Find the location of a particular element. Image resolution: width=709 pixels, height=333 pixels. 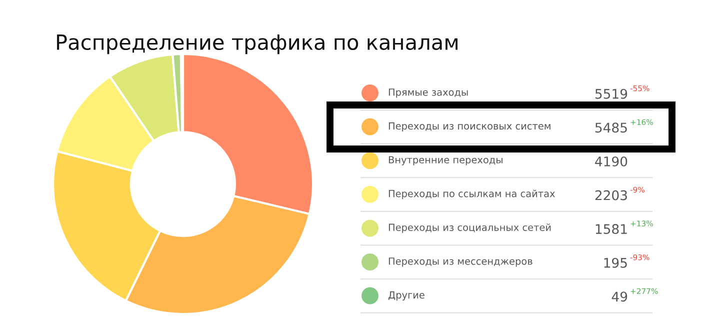

data-label: 5519 is located at coordinates (611, 93).